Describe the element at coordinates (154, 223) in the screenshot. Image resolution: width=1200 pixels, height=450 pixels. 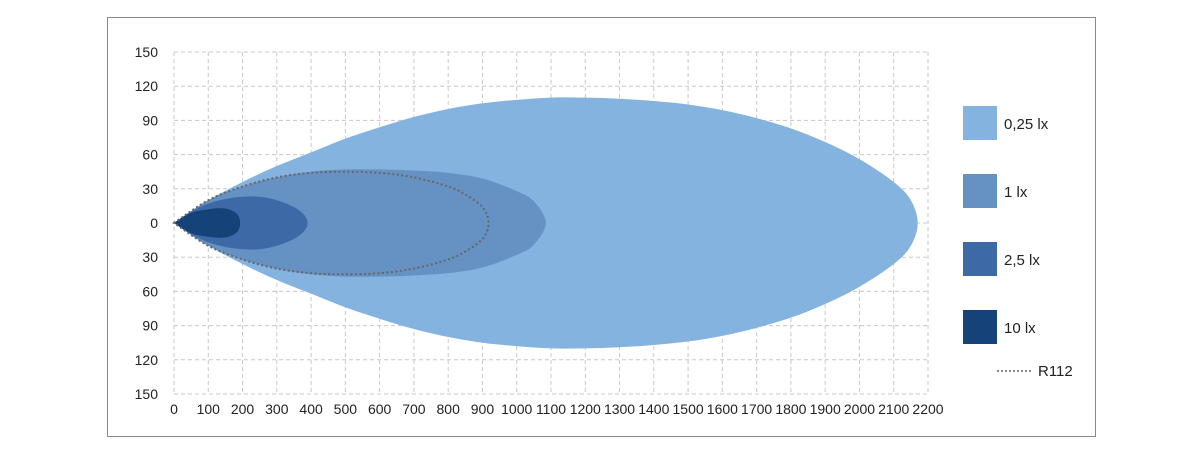
I see `y-tick-label: 0` at that location.